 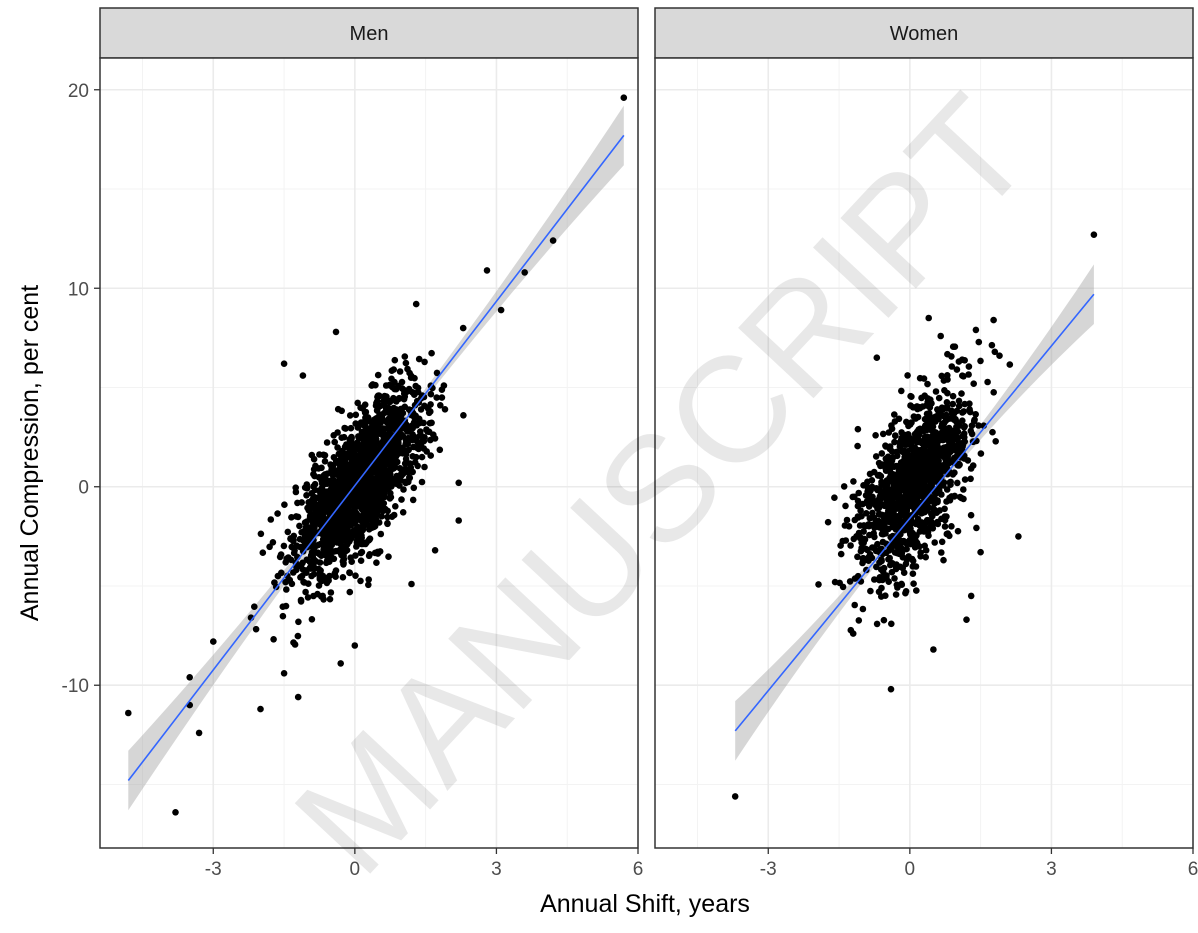 I want to click on x-axis-ticks-women: -3 0 3 6, so click(x=979, y=864).